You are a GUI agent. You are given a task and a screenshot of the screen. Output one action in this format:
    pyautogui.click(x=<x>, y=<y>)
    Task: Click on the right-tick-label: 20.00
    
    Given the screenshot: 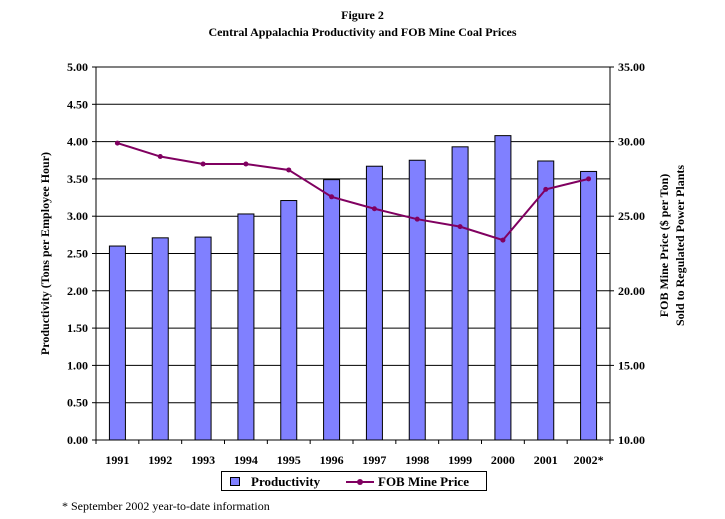 What is the action you would take?
    pyautogui.click(x=631, y=291)
    